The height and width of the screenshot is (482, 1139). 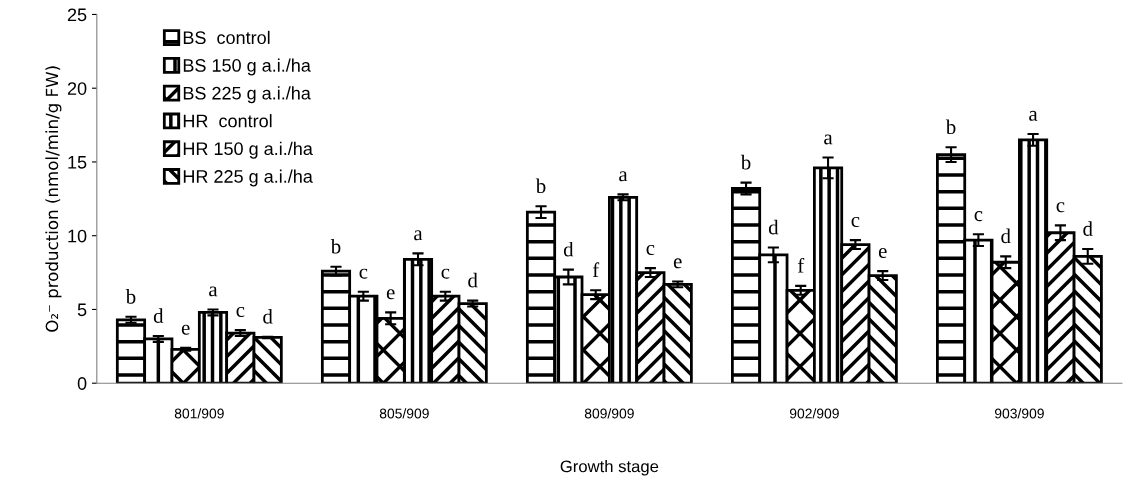 I want to click on legend-label: BS 225 g a.i./ha, so click(x=247, y=95).